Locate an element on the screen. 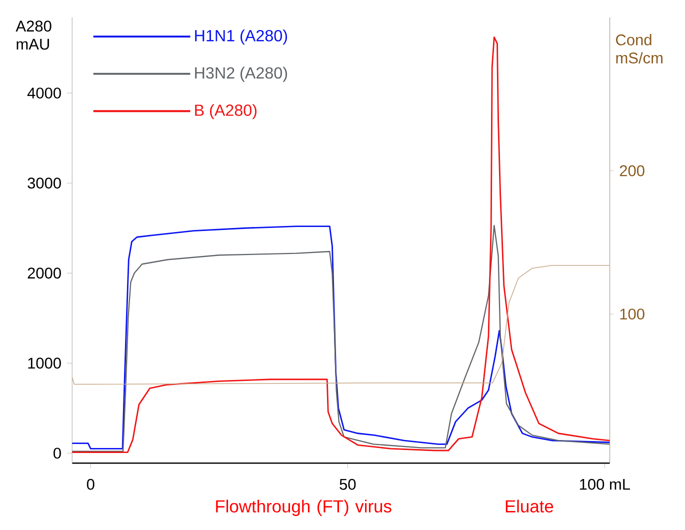 The width and height of the screenshot is (685, 530). y2-tick-label: 200 is located at coordinates (632, 170).